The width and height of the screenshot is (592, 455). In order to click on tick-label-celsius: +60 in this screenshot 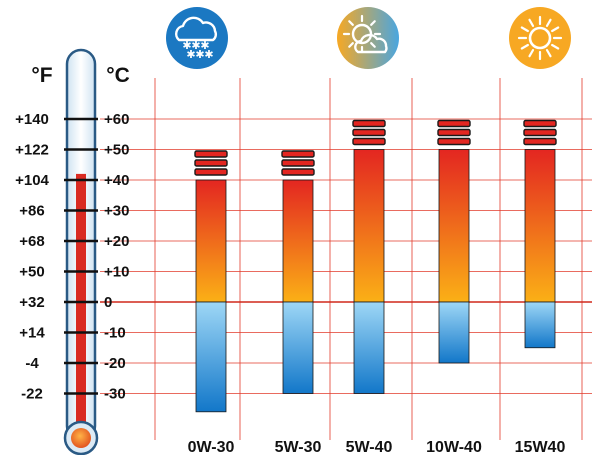, I will do `click(116, 119)`.